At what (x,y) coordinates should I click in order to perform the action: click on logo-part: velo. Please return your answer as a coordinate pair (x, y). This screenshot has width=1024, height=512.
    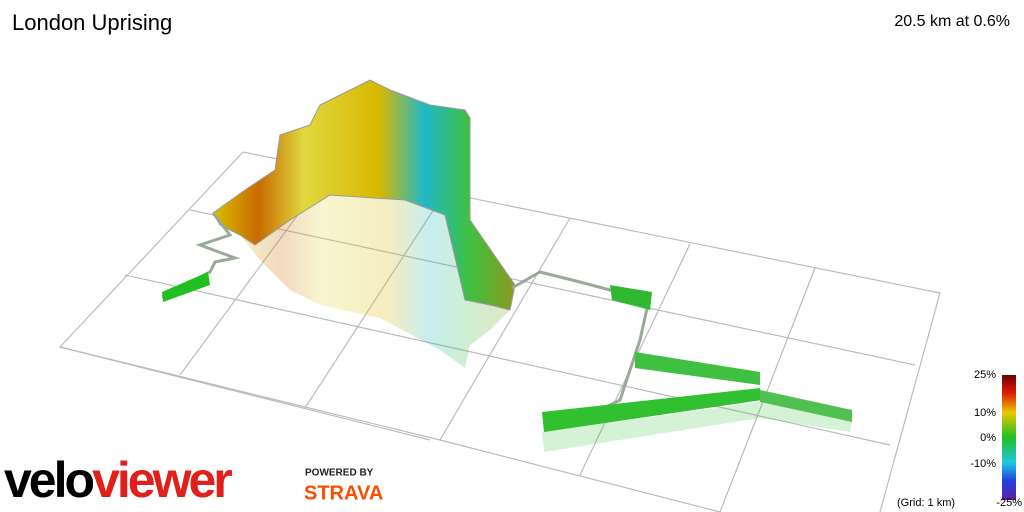
    Looking at the image, I should click on (49, 480).